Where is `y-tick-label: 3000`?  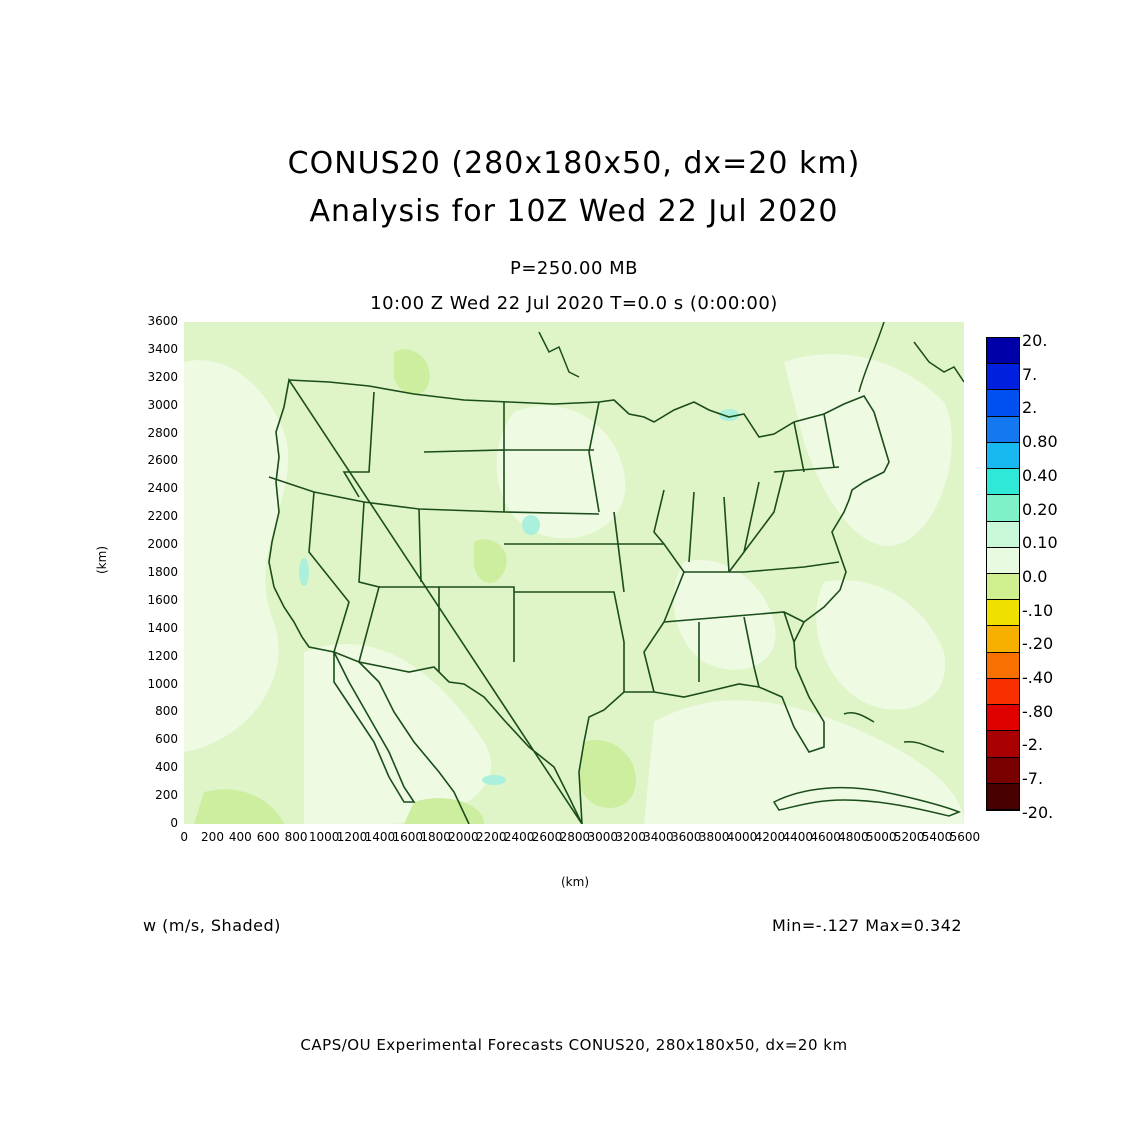
y-tick-label: 3000 is located at coordinates (162, 404).